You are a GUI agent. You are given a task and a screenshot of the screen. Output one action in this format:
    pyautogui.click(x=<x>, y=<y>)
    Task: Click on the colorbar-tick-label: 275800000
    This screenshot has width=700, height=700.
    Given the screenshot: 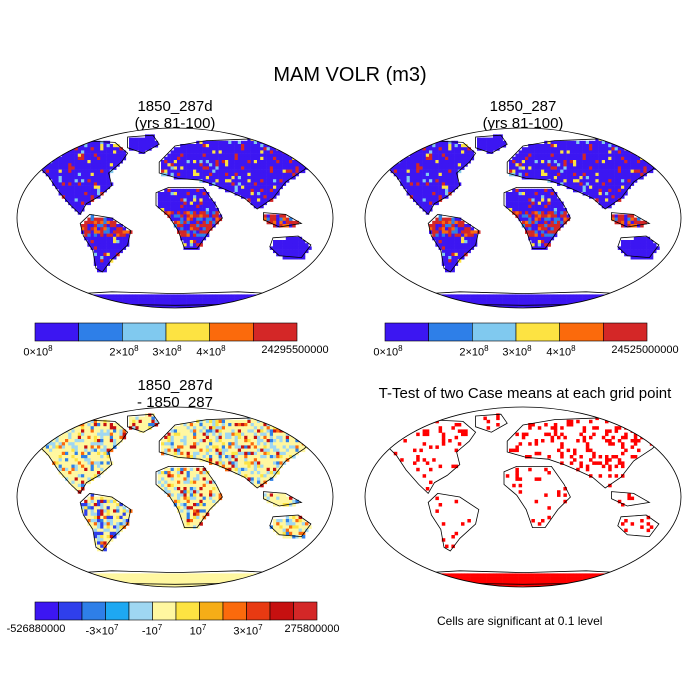 What is the action you would take?
    pyautogui.click(x=312, y=629)
    